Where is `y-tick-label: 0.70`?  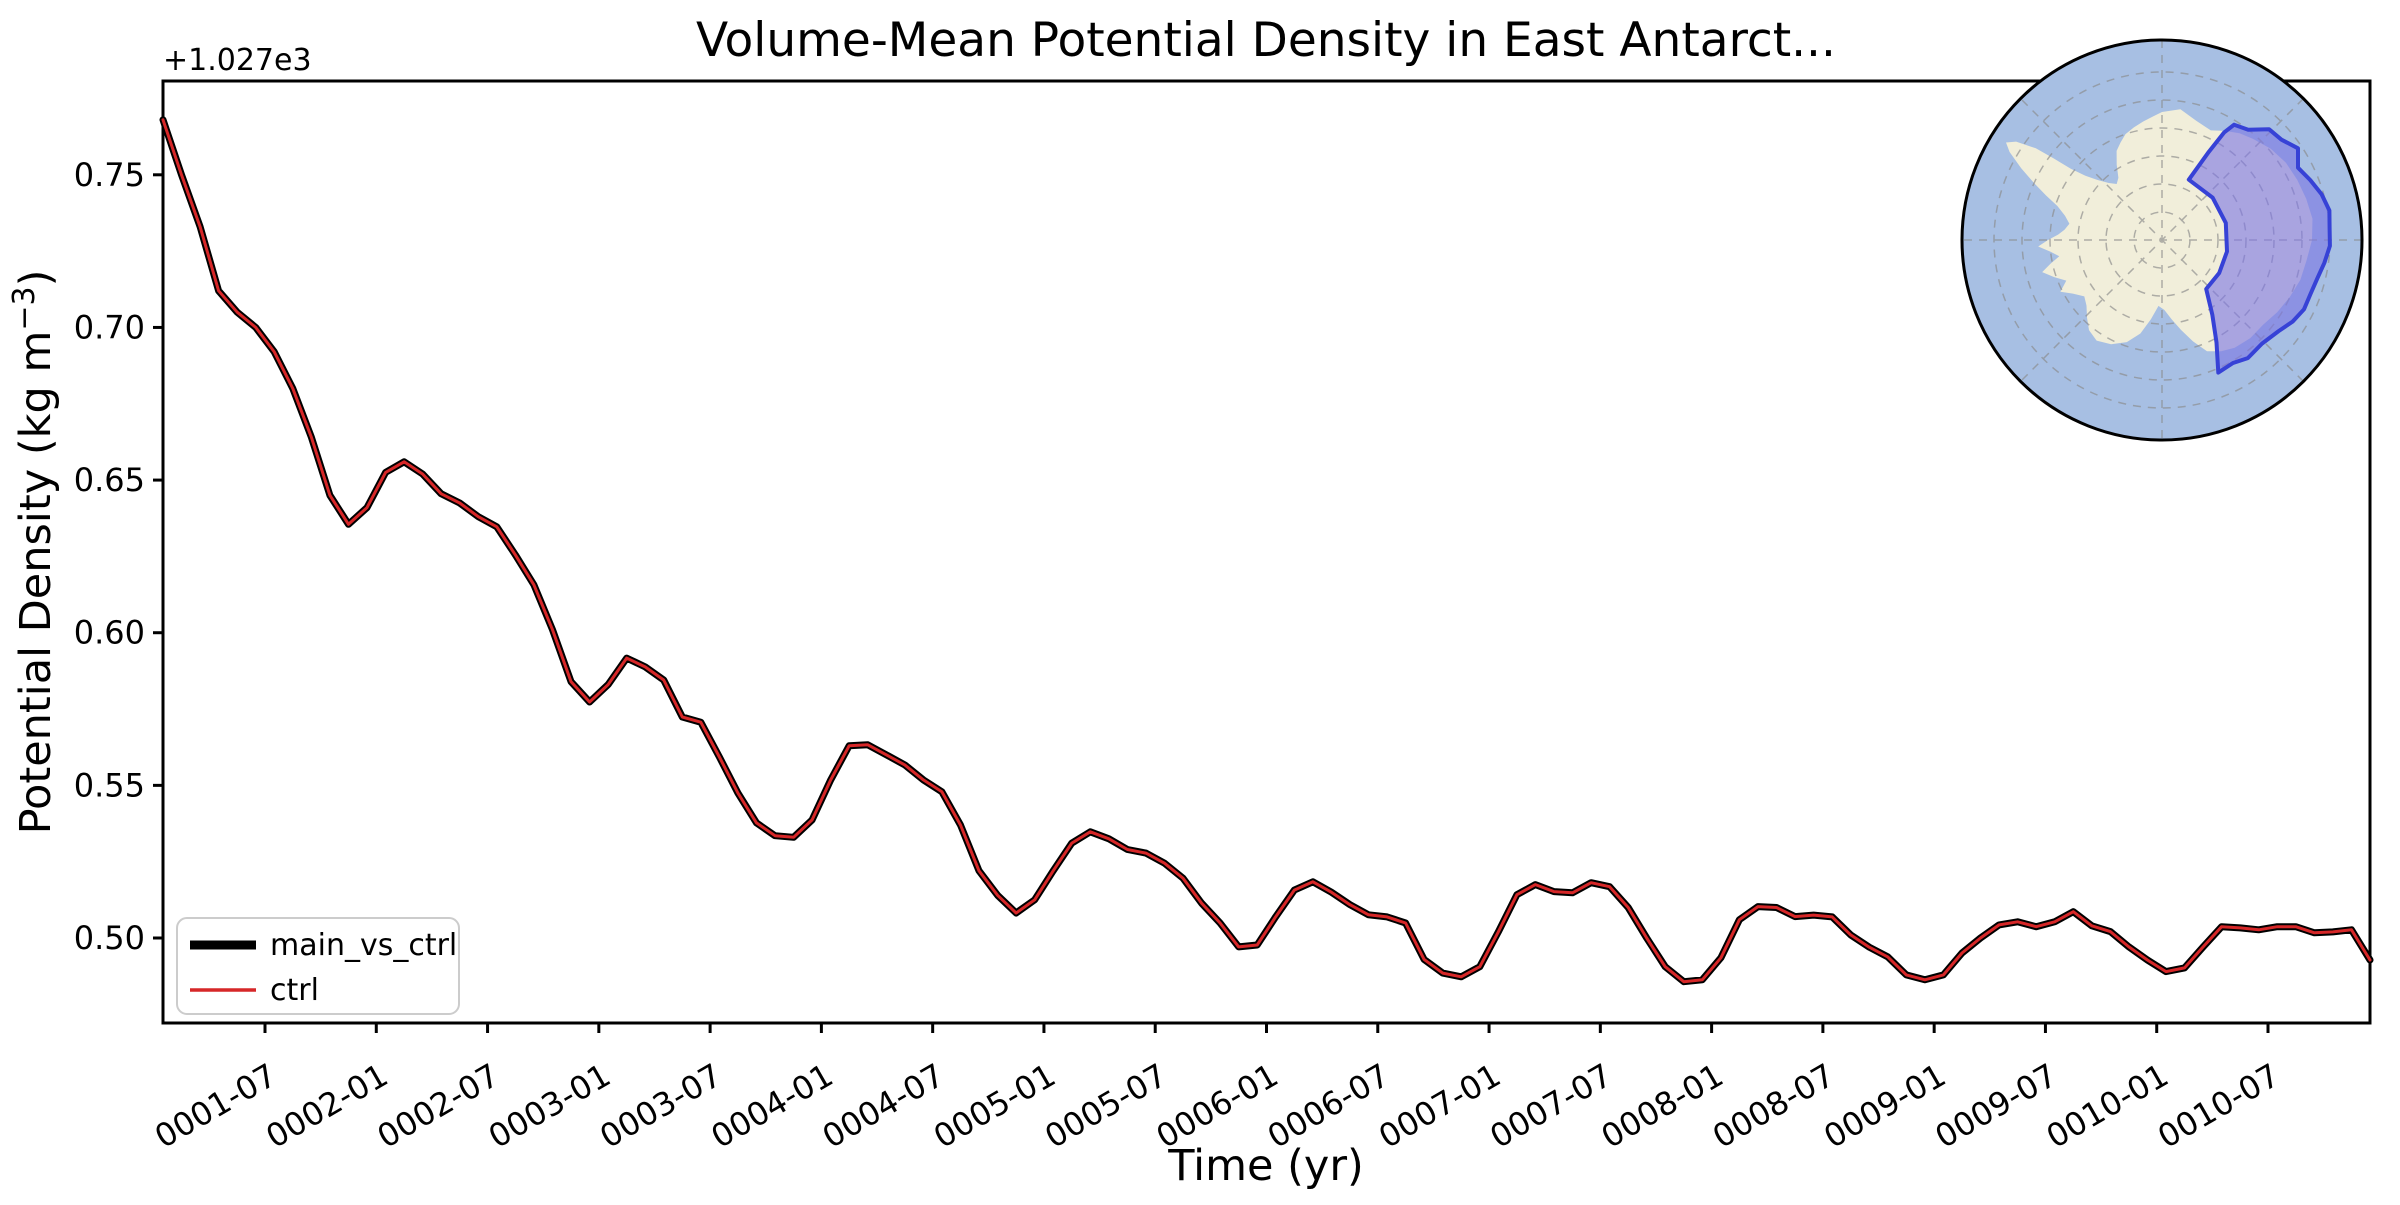 y-tick-label: 0.70 is located at coordinates (109, 327).